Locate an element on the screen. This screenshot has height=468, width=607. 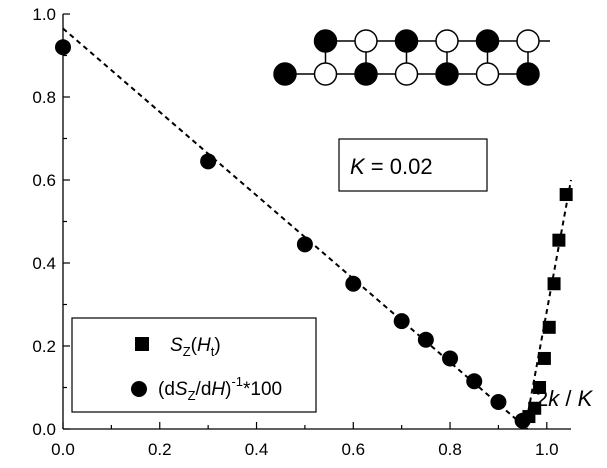
annotation-2k-k: k is located at coordinates (554, 398).